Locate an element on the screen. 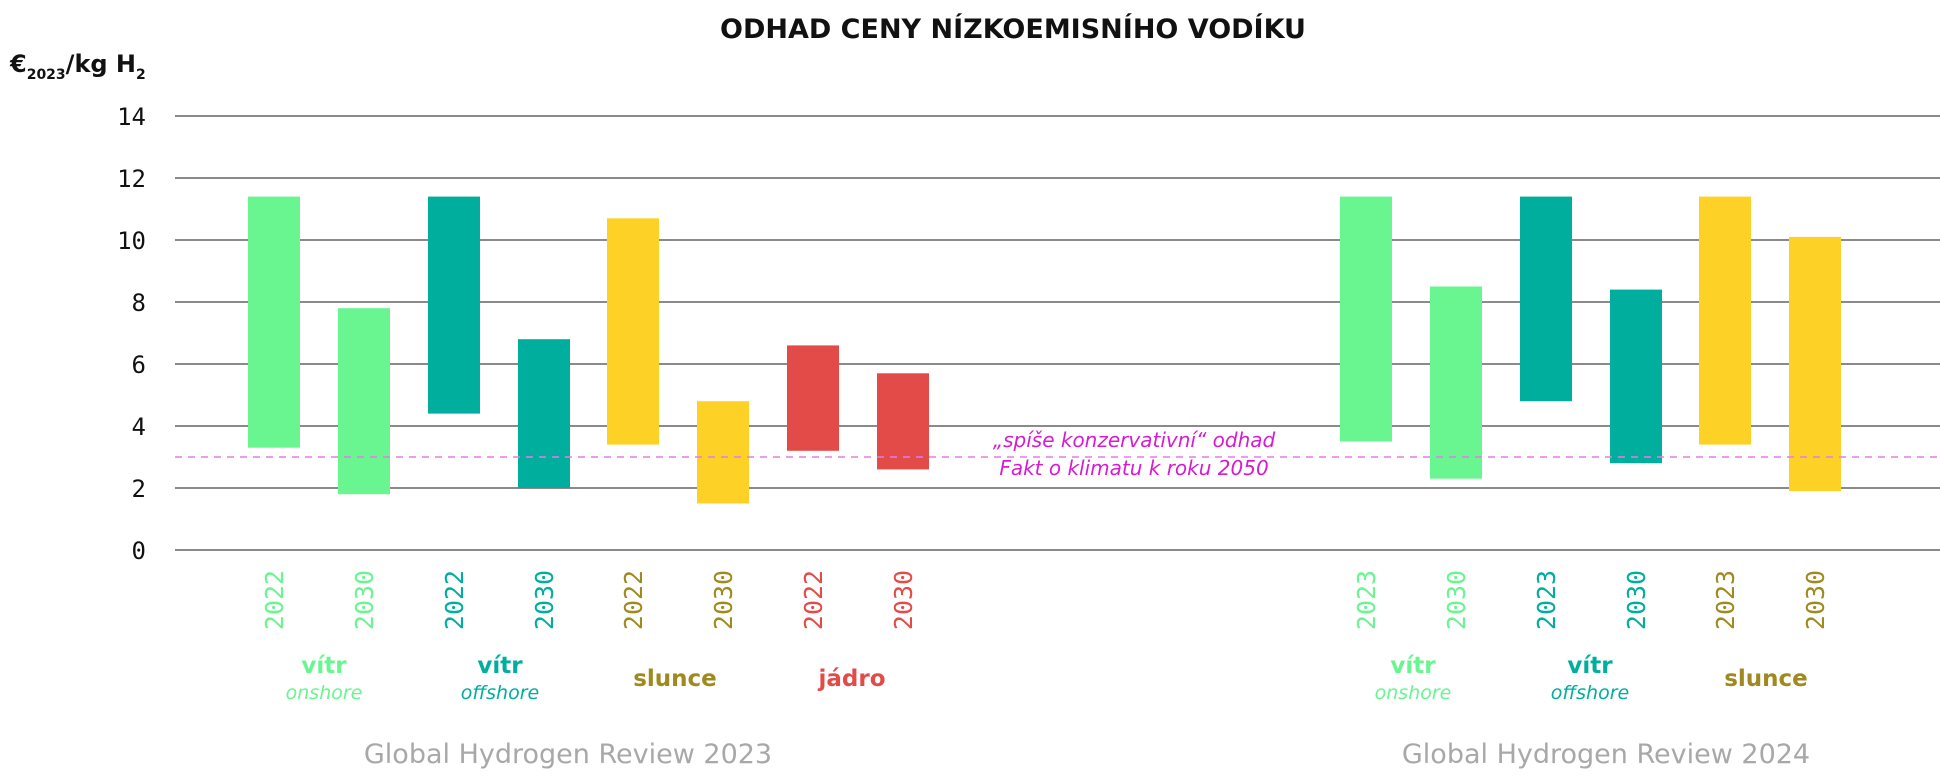 The height and width of the screenshot is (779, 1940). year-label-6: 2030 is located at coordinates (723, 600).